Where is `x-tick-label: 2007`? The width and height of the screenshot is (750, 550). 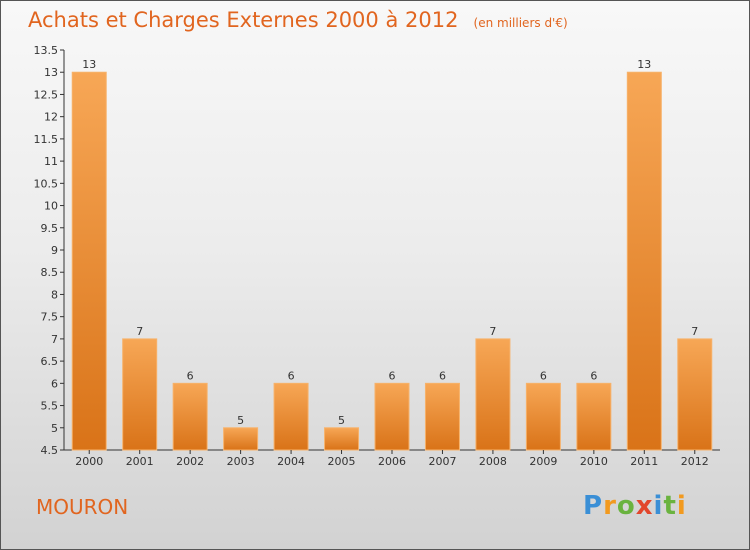
x-tick-label: 2007 is located at coordinates (442, 461).